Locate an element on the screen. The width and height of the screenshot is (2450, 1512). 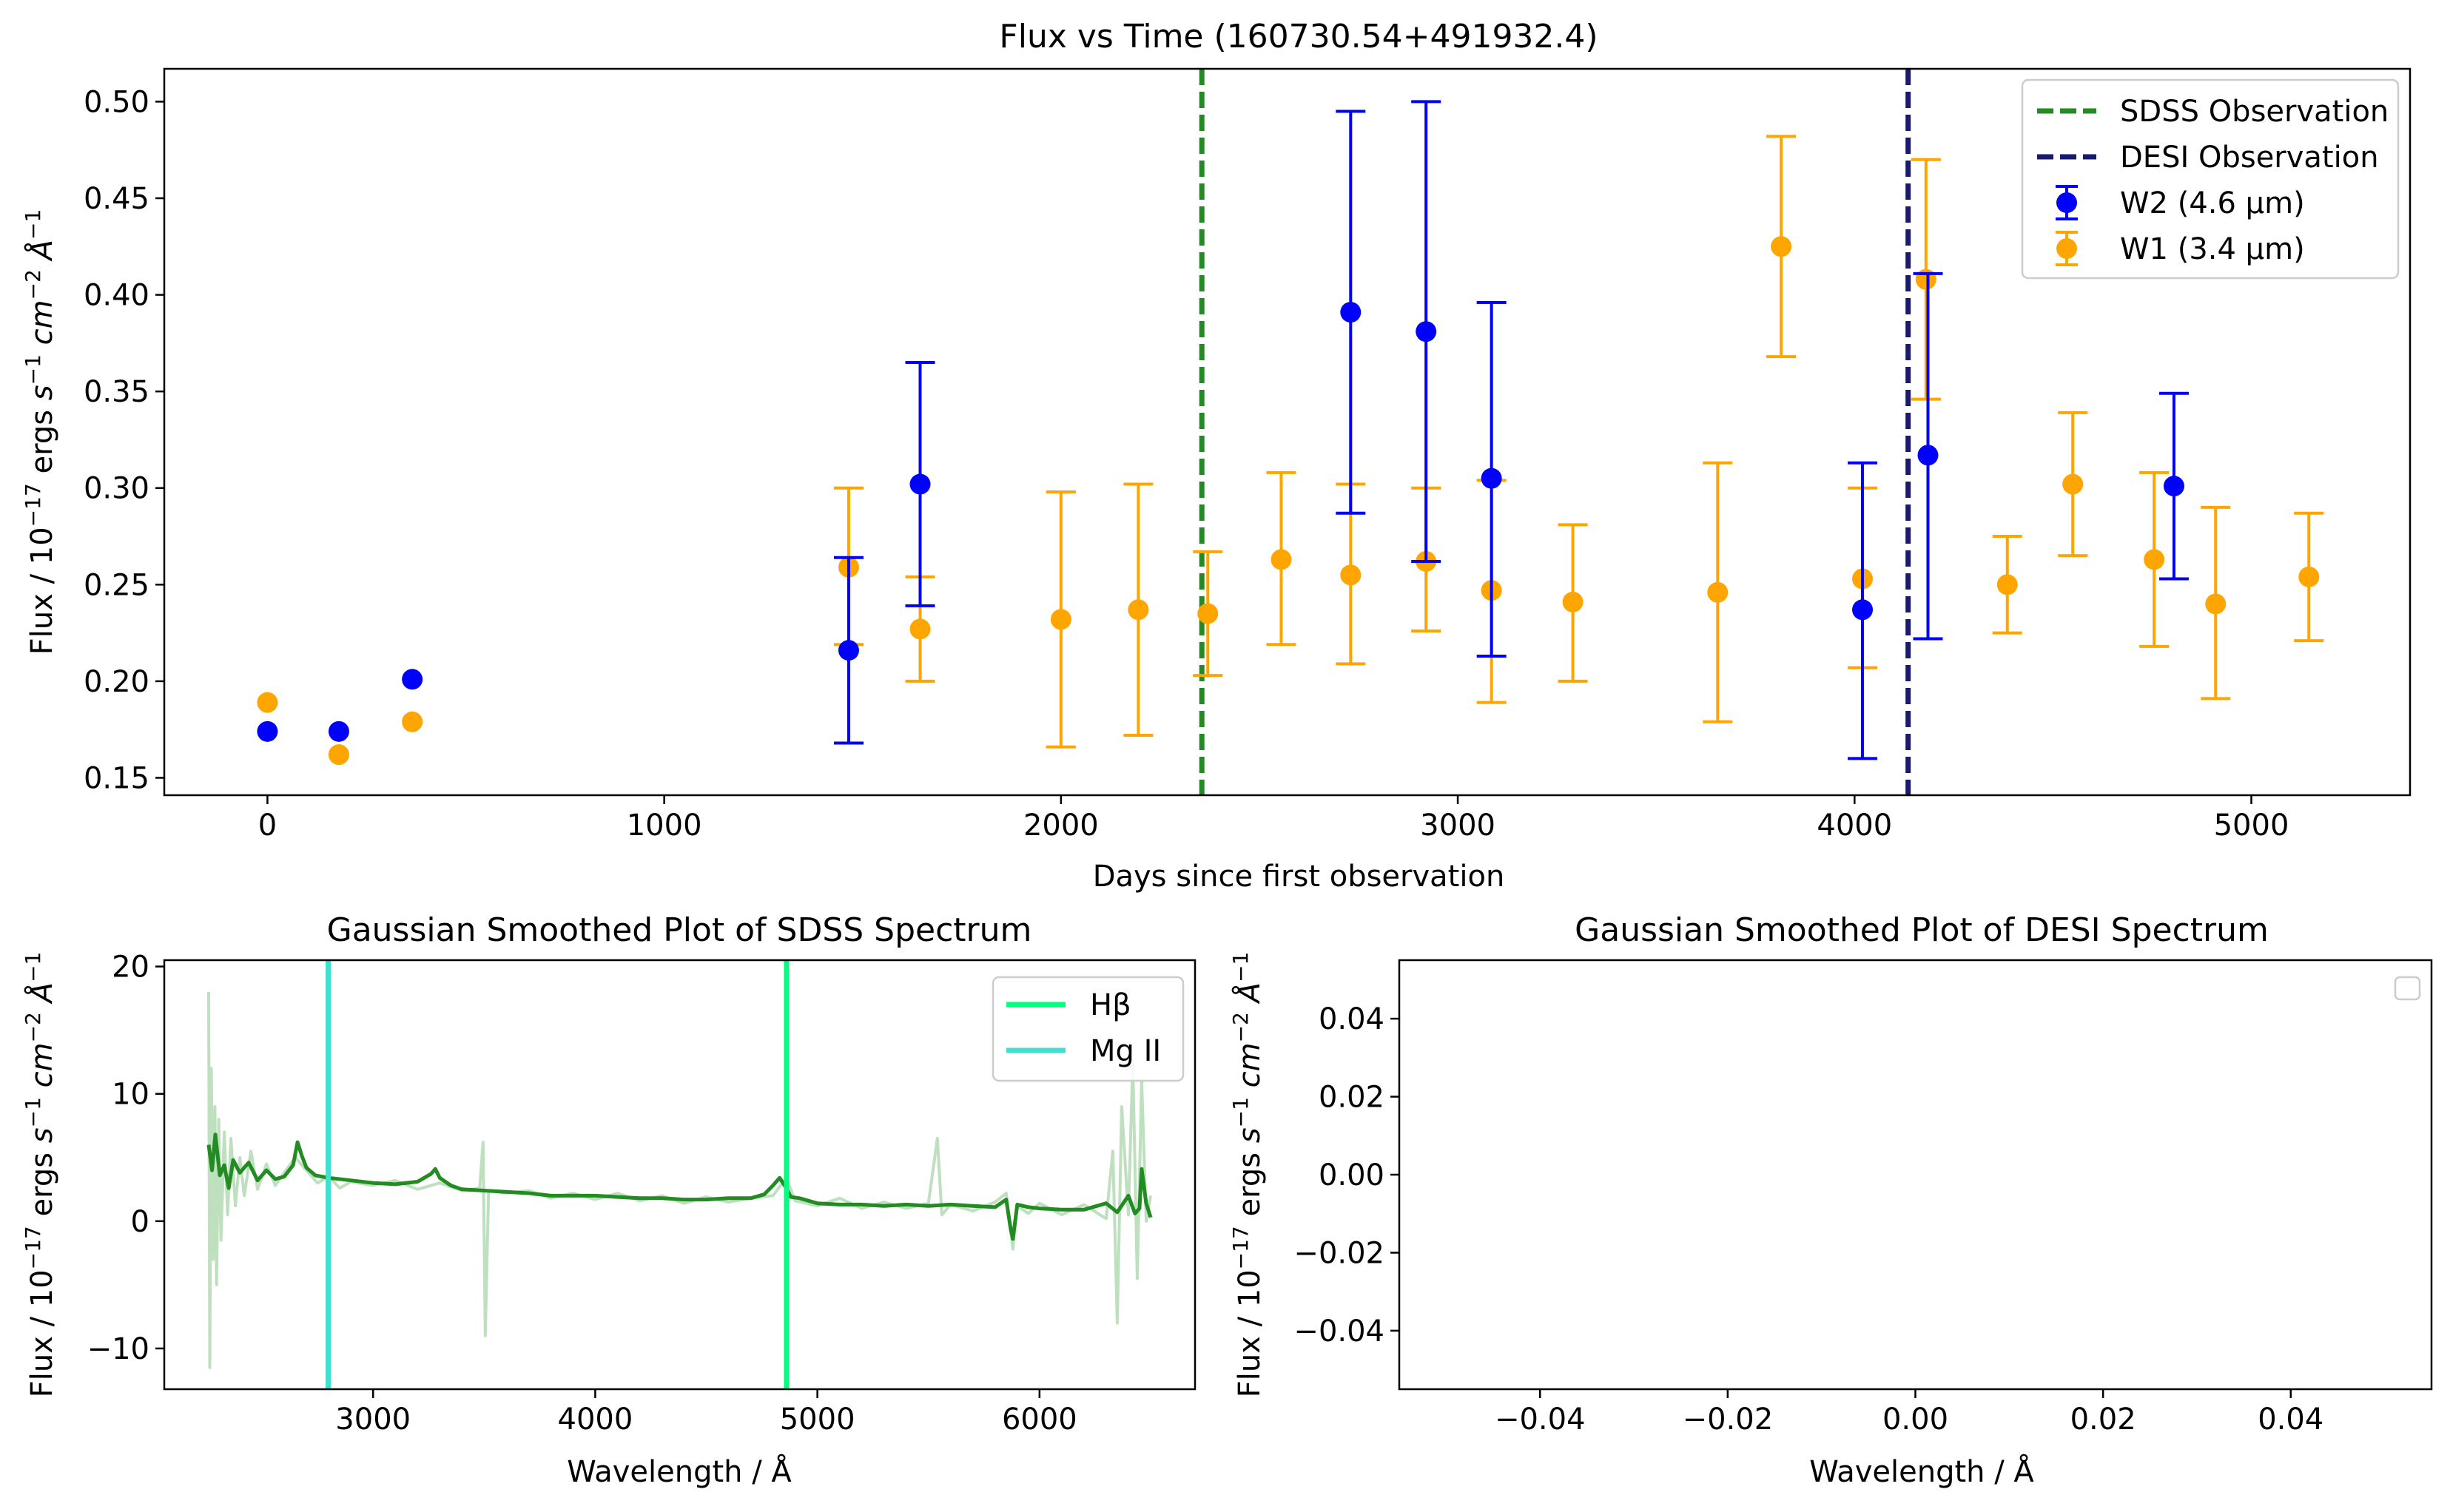
desi-spectrum-title: Gaussian Smoothed Plot of DESI Spectrum is located at coordinates (1922, 930).